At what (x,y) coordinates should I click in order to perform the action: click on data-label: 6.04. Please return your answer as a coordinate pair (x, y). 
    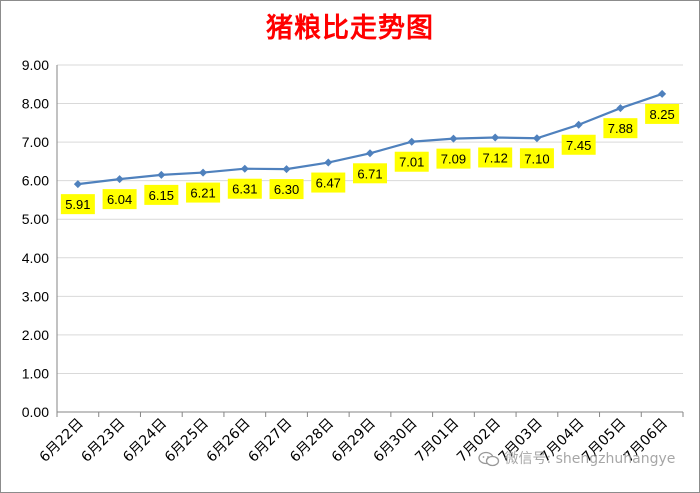
    Looking at the image, I should click on (119, 199).